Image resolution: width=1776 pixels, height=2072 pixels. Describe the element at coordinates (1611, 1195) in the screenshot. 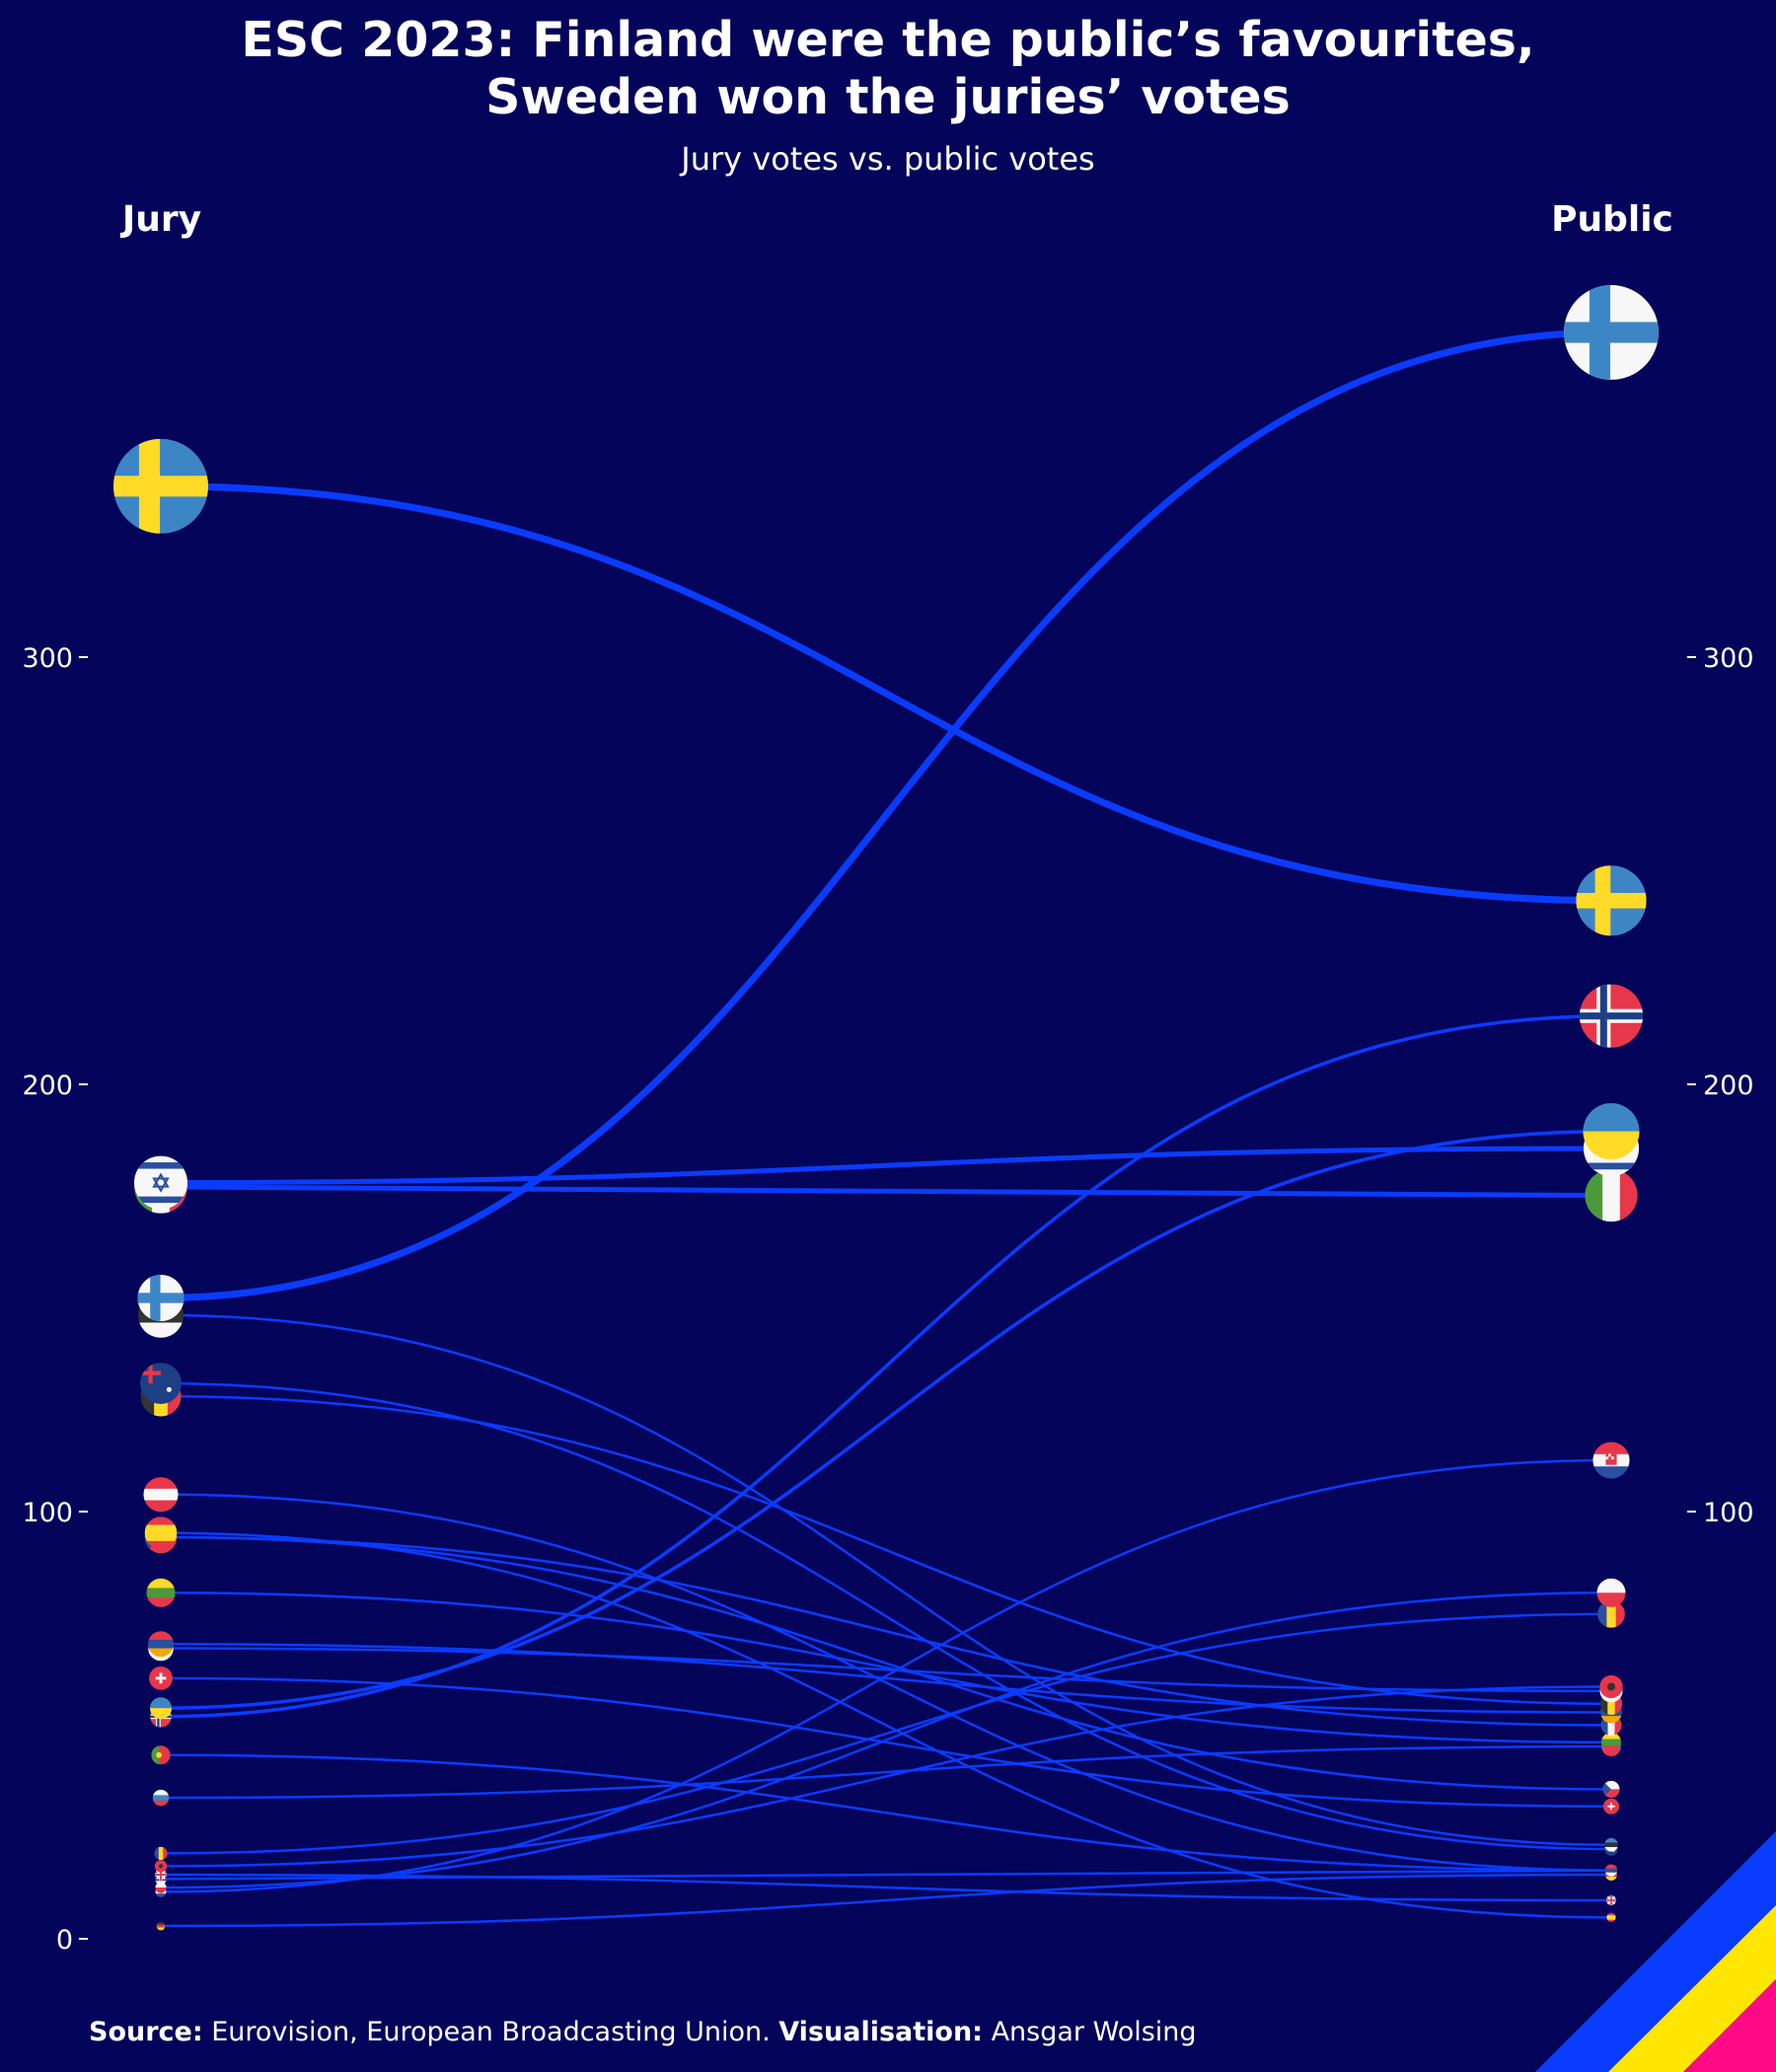

I see `public-flag-italy-icon` at that location.